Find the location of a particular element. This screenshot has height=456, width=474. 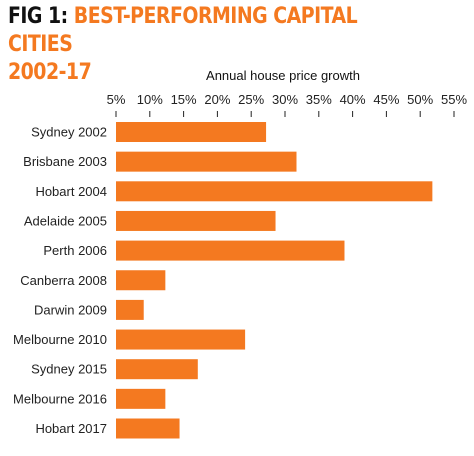

x-tick-label: 40% is located at coordinates (353, 99).